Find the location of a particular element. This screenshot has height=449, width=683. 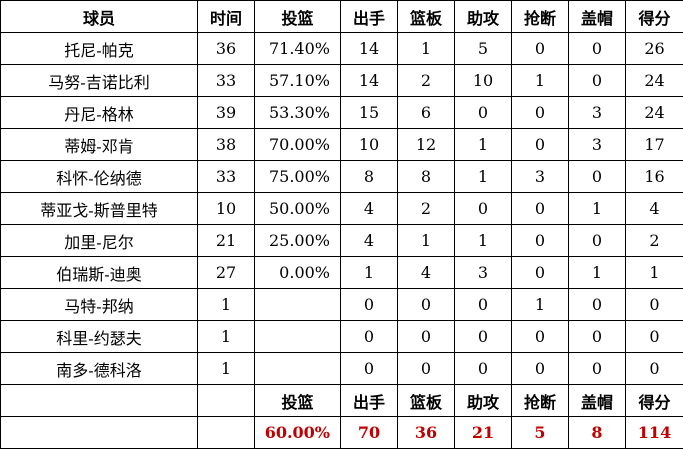

cell: 马努-吉诺比利 is located at coordinates (99, 80).